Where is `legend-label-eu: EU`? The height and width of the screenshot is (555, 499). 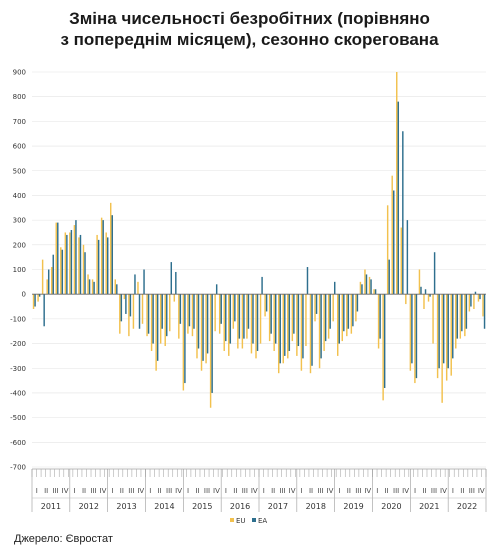 legend-label-eu: EU is located at coordinates (241, 521).